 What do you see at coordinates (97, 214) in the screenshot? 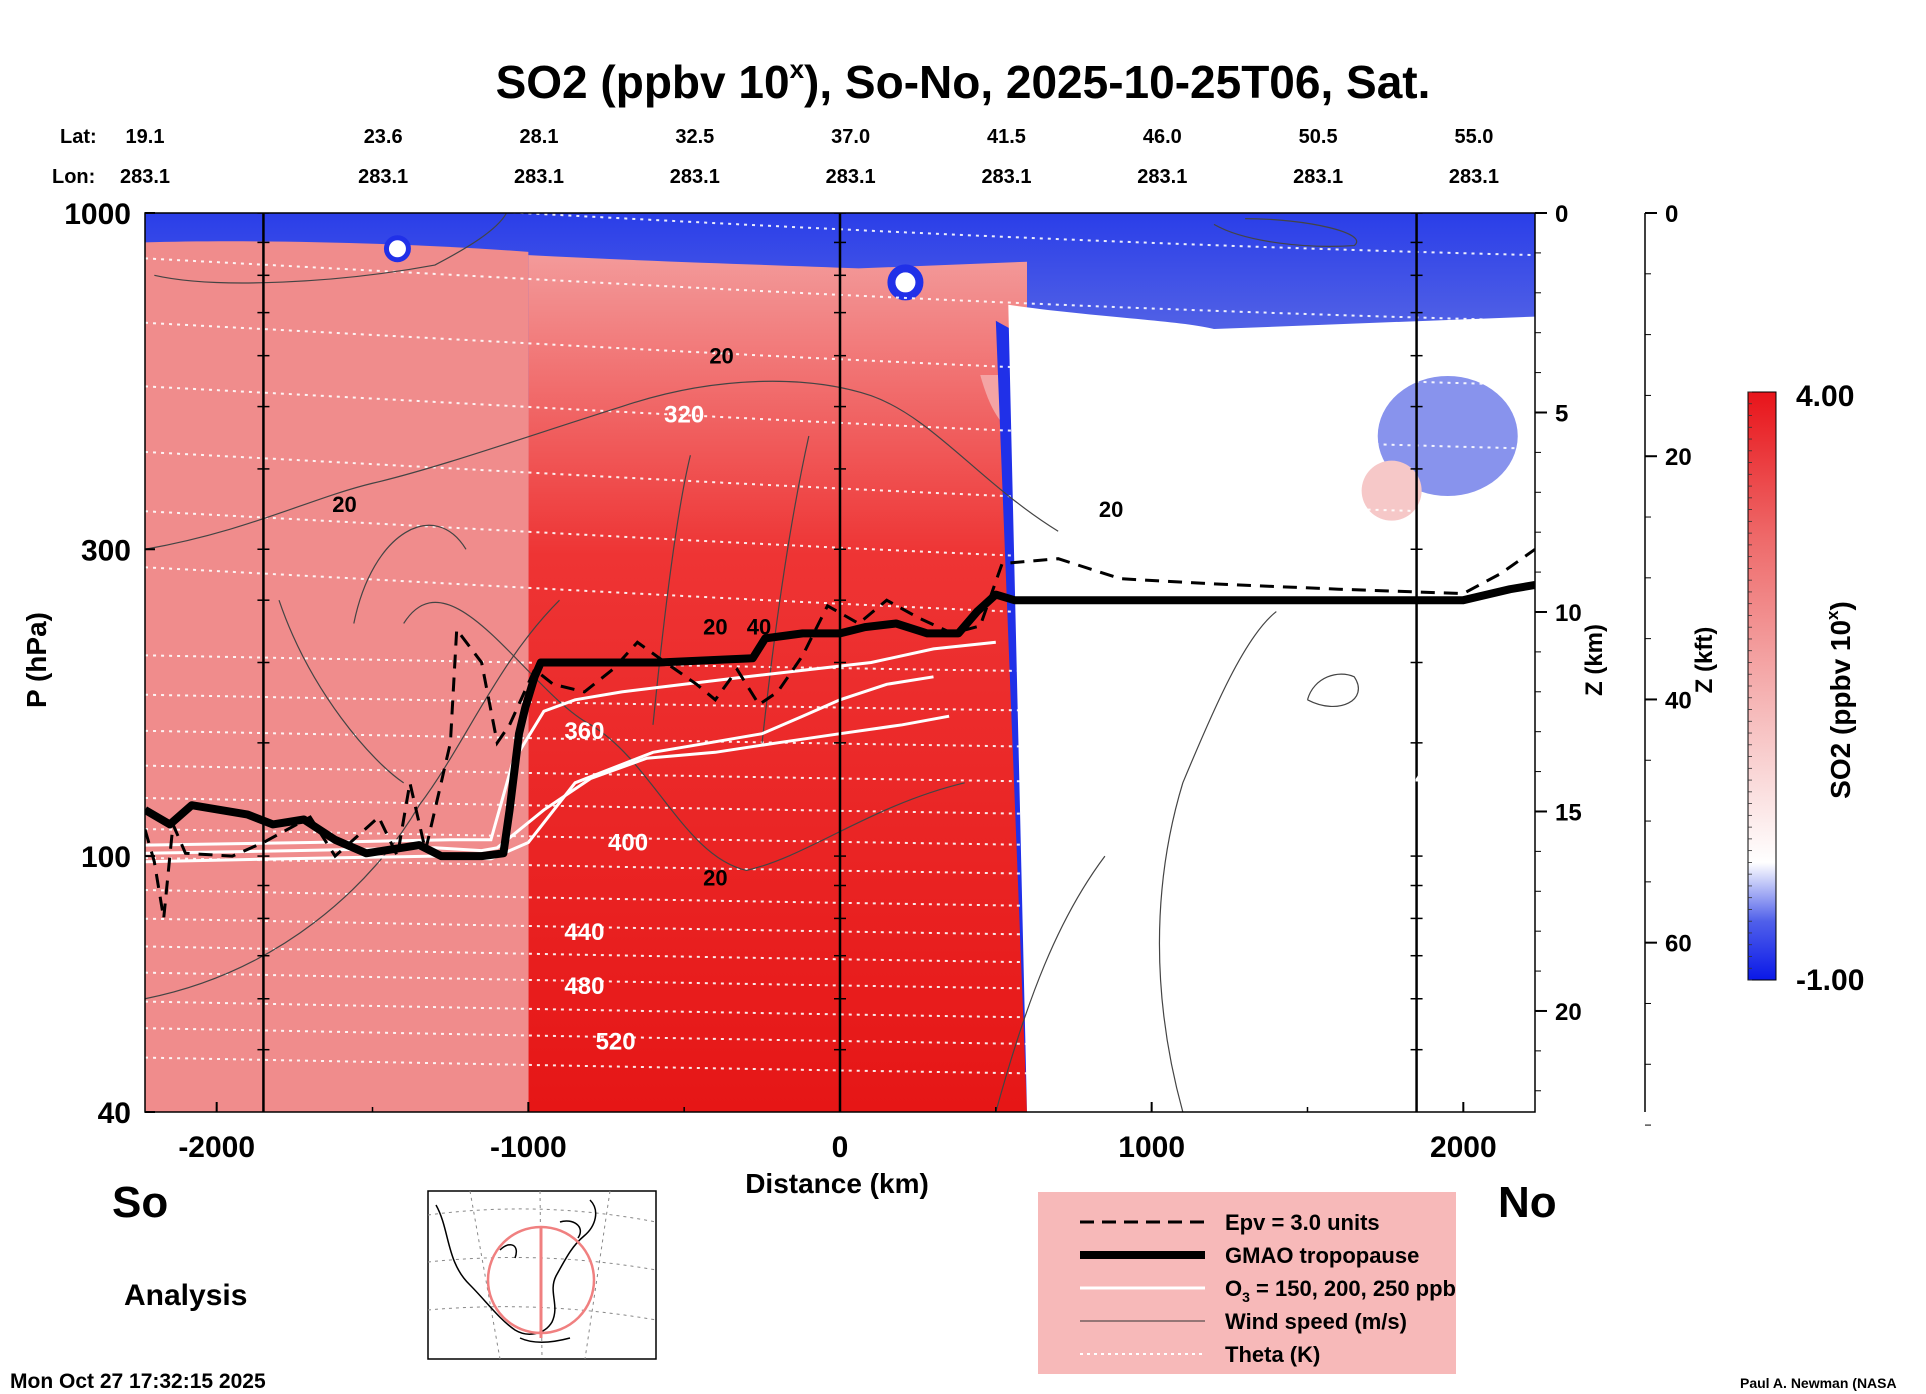
I see `y-tick-label: 1000` at bounding box center [97, 214].